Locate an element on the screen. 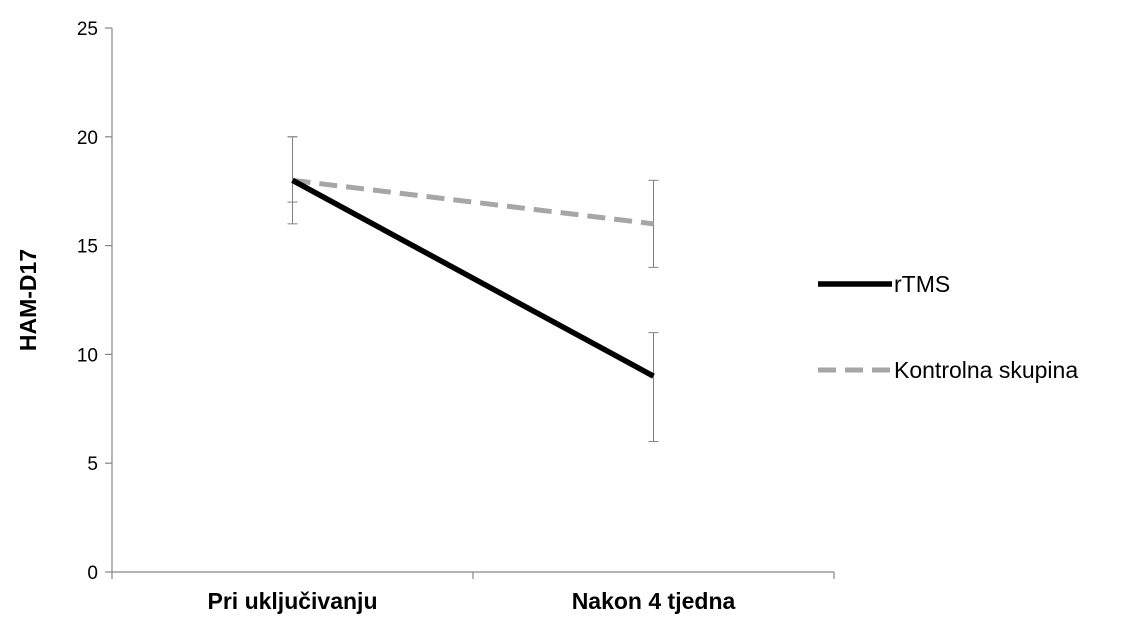  legend-label: Kontrolna skupina is located at coordinates (986, 370).